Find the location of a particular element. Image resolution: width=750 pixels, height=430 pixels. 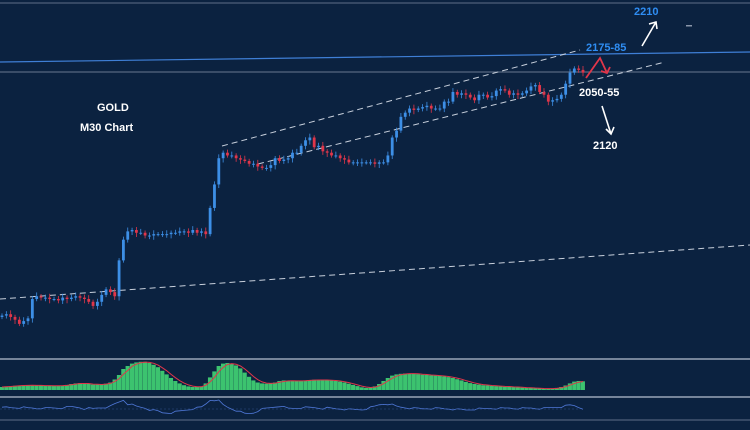

target-label-2175-85: 2175-85 is located at coordinates (606, 48).